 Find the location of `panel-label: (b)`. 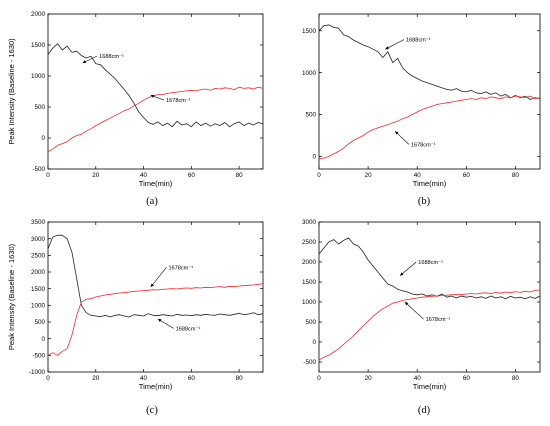

panel-label: (b) is located at coordinates (424, 201).